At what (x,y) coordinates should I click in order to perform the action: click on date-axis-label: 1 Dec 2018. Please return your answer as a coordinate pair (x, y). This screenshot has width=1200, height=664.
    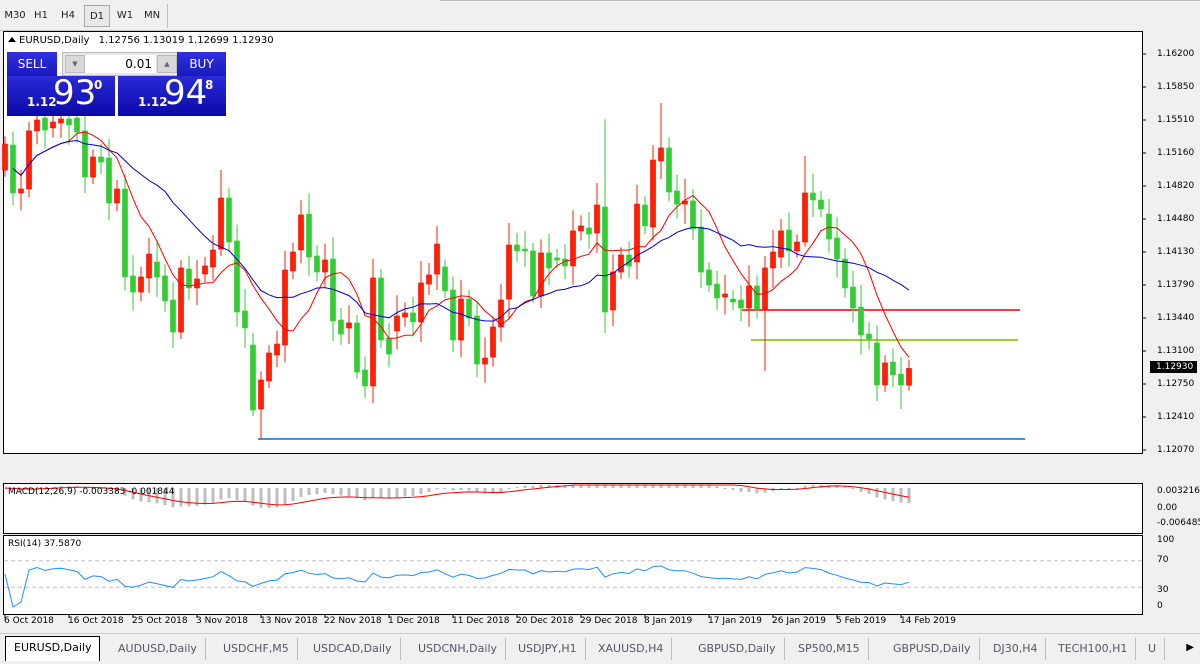
    Looking at the image, I should click on (414, 621).